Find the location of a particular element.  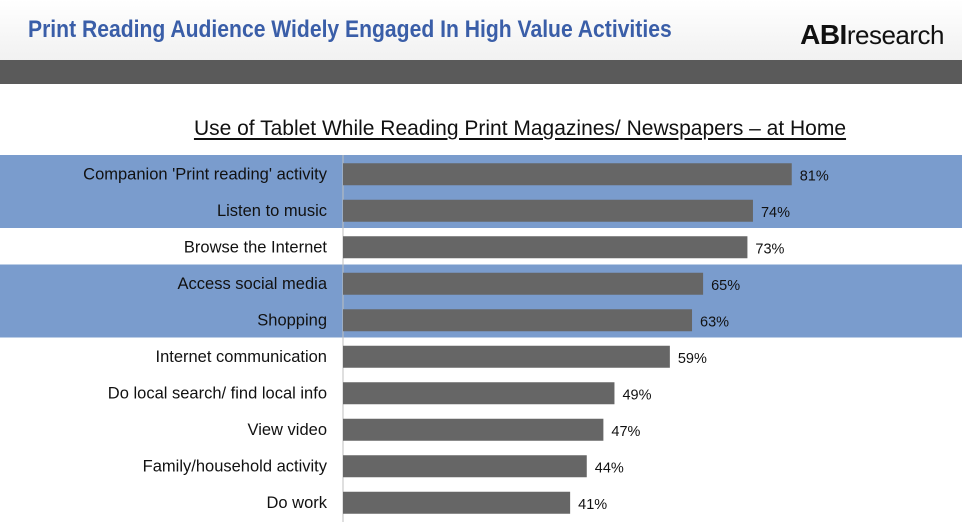

category-label: Family/household activity is located at coordinates (235, 466).